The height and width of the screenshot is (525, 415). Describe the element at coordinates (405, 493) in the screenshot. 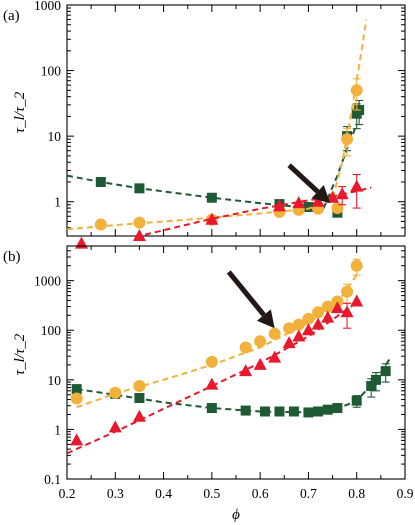

I see `x-tick-label: 0.9` at that location.